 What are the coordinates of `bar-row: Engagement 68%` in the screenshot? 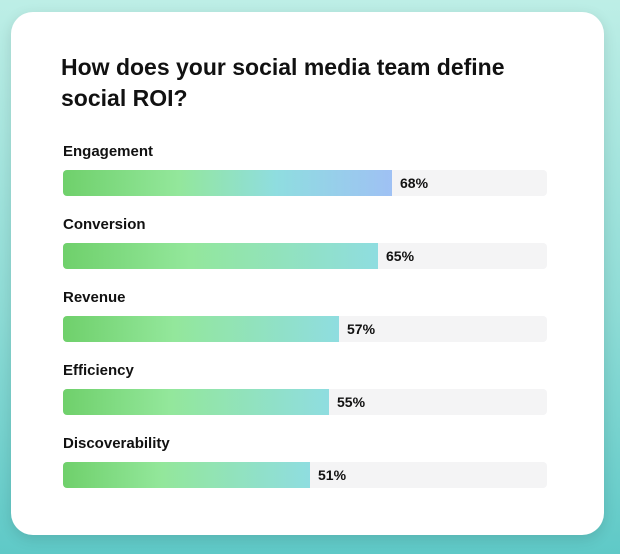 It's located at (305, 178).